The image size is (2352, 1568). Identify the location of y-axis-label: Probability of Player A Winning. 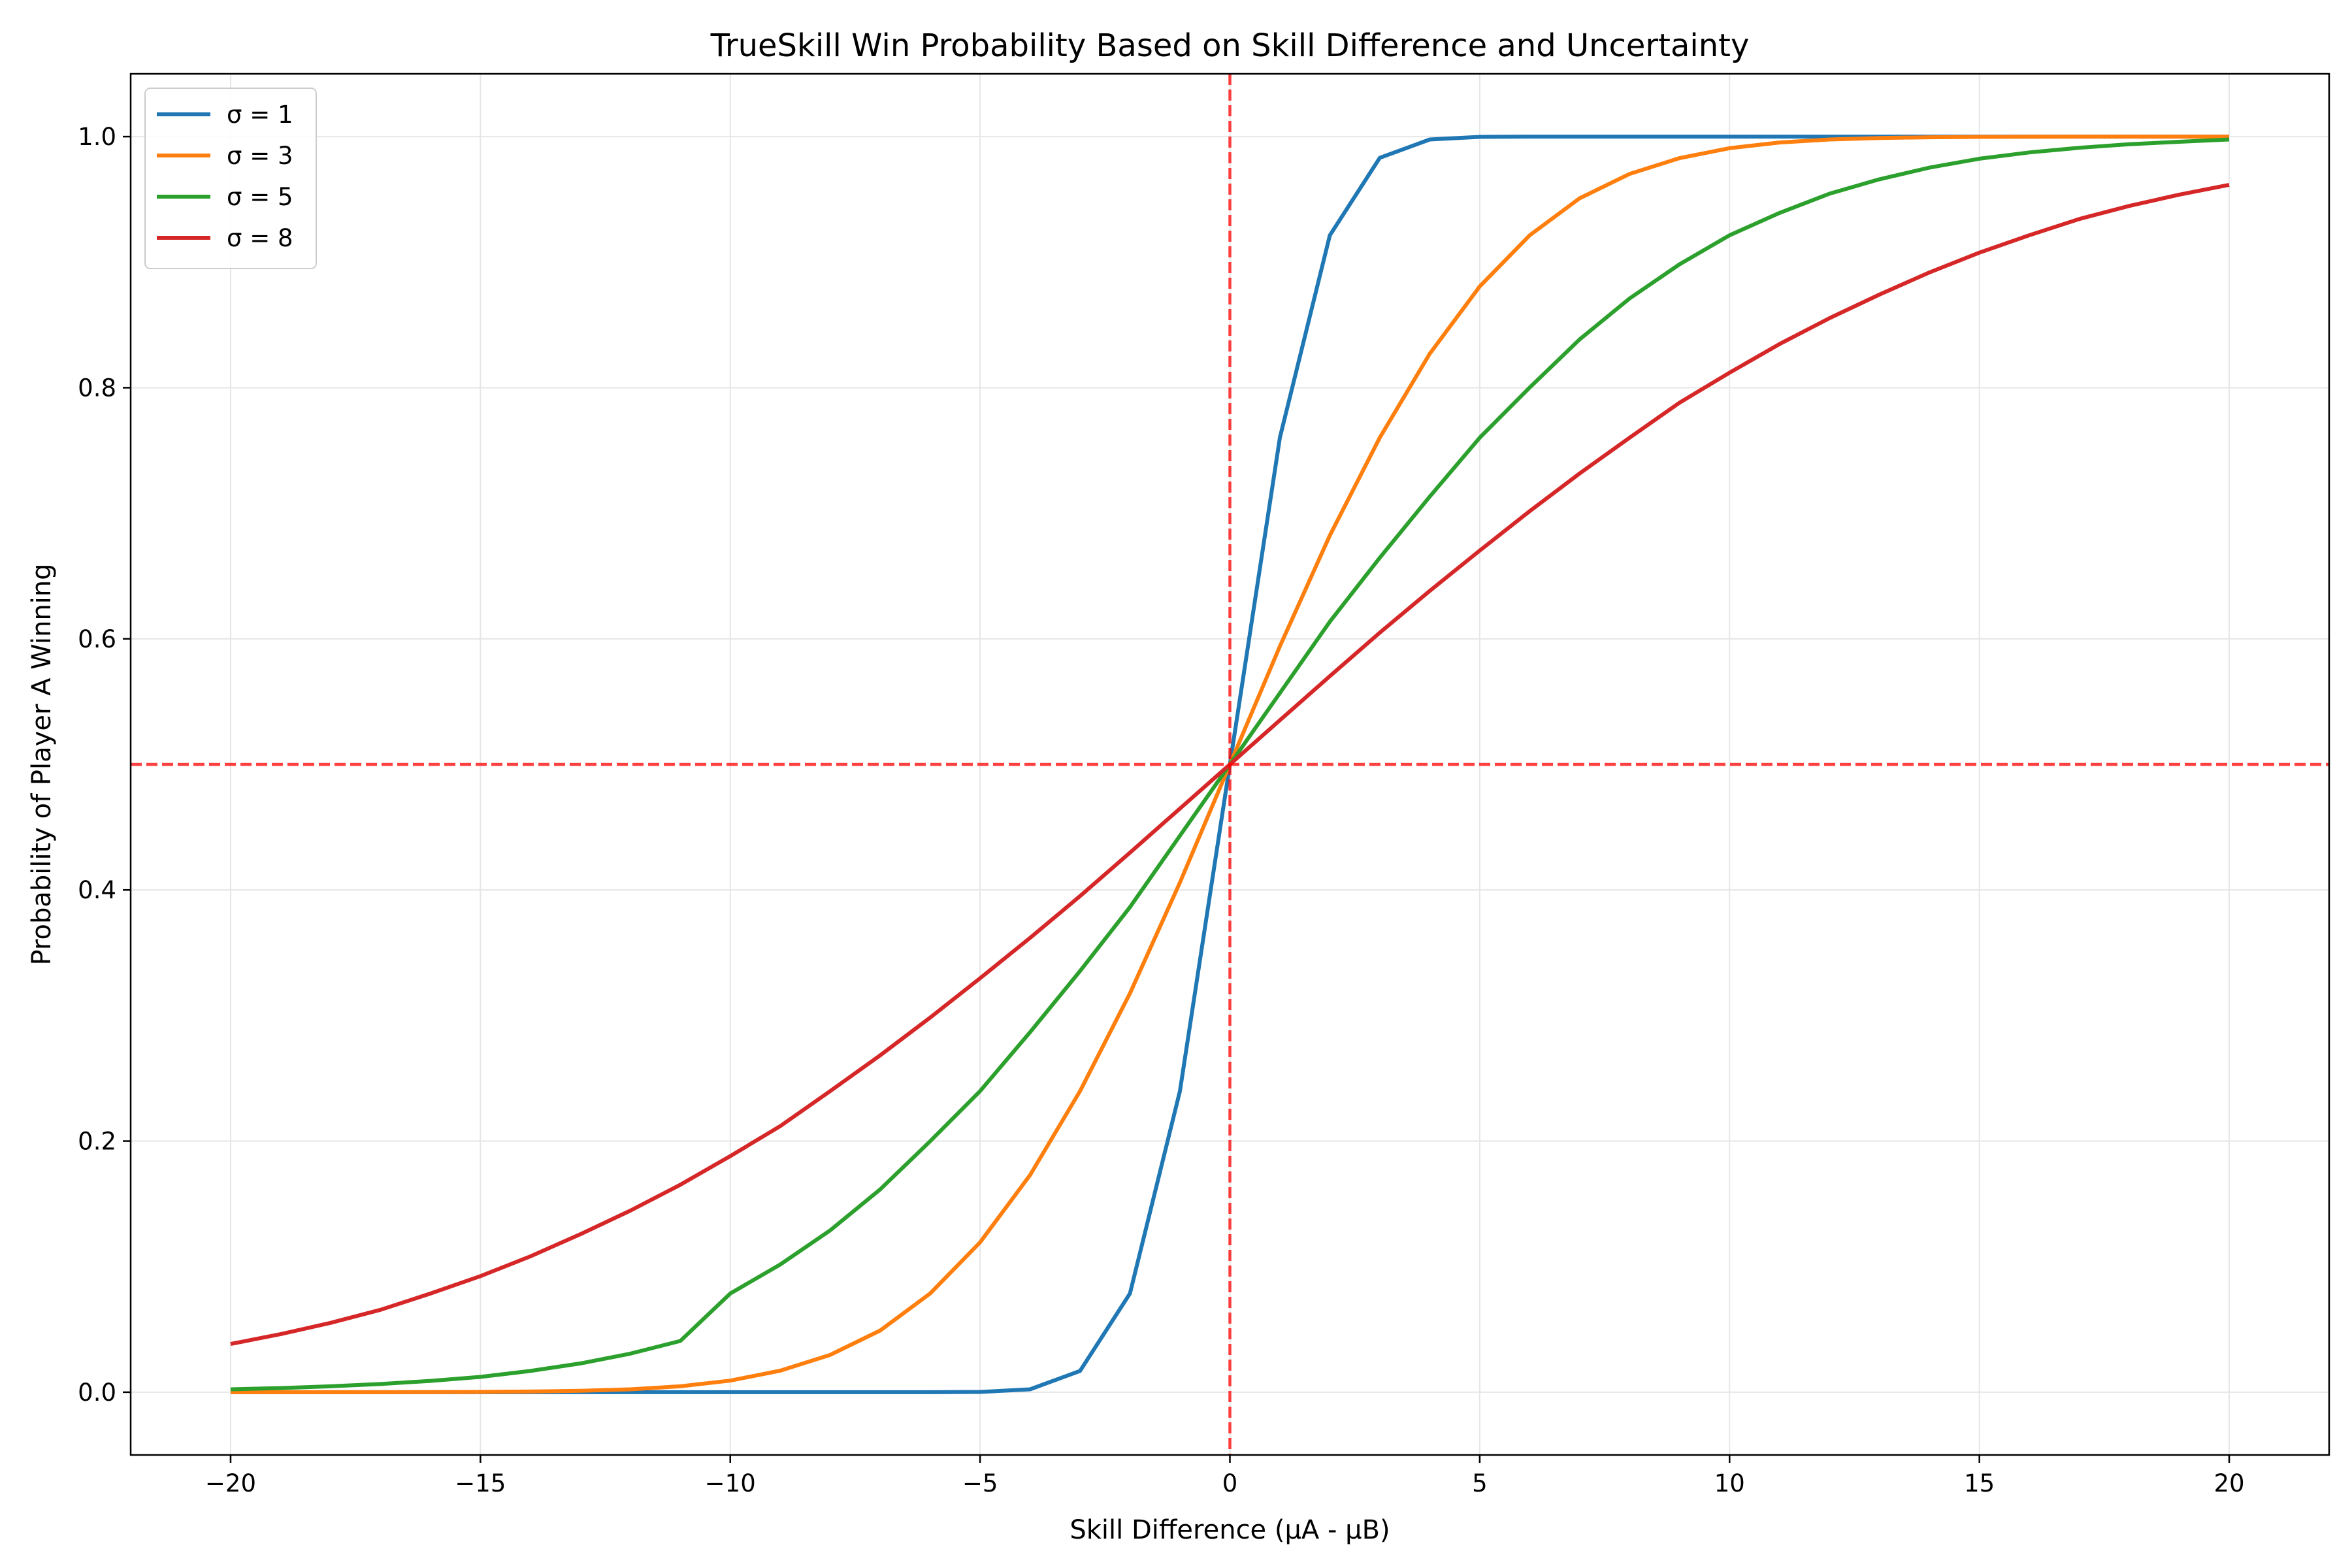
(42, 764).